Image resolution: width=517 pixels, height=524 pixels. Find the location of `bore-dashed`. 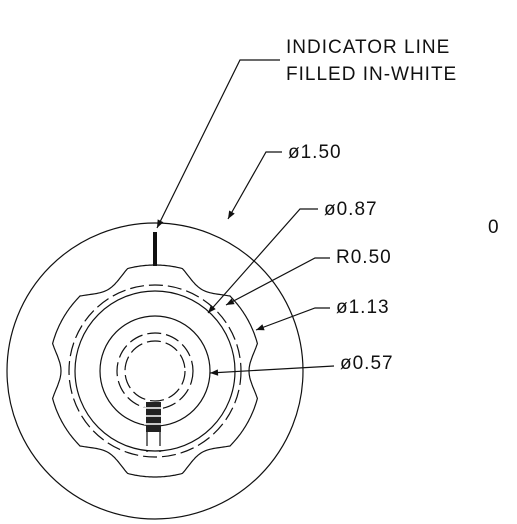

bore-dashed is located at coordinates (155, 371).